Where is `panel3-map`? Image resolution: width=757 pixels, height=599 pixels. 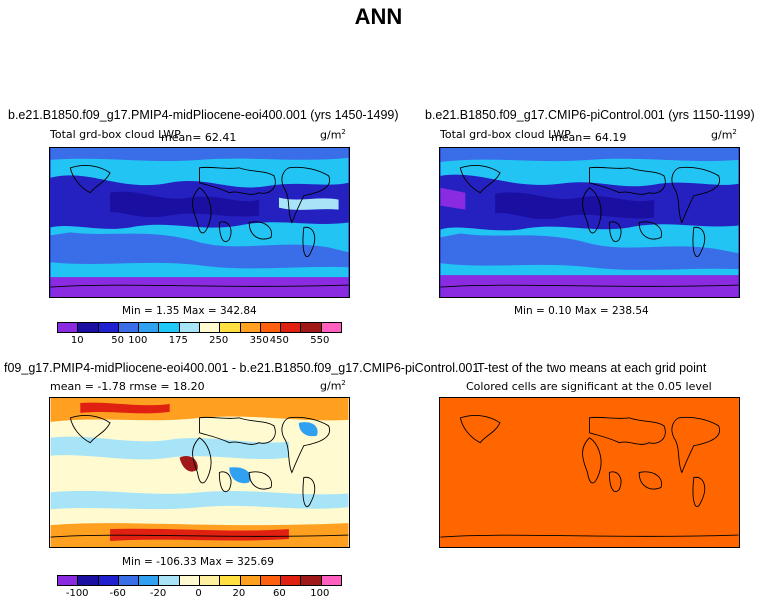
panel3-map is located at coordinates (199, 472).